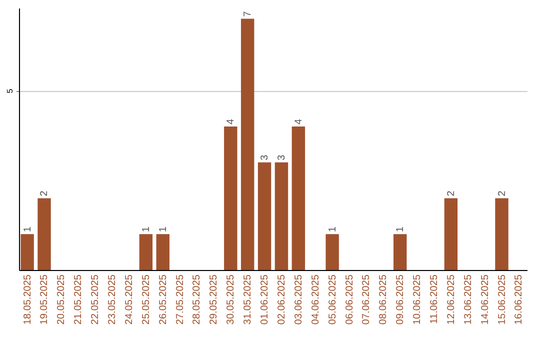 The width and height of the screenshot is (540, 340). I want to click on x-tick-label: 12.06.2025, so click(451, 299).